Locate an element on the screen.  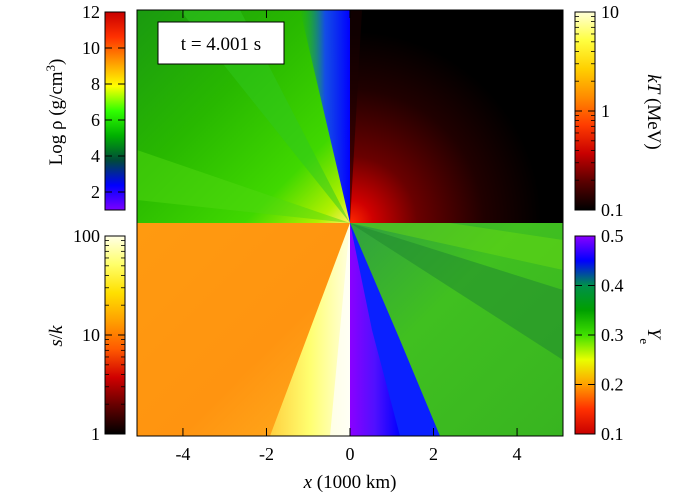
colorbar-density: 2 4 6 8 10 12 Log ρ (g/cm3) is located at coordinates (84, 106).